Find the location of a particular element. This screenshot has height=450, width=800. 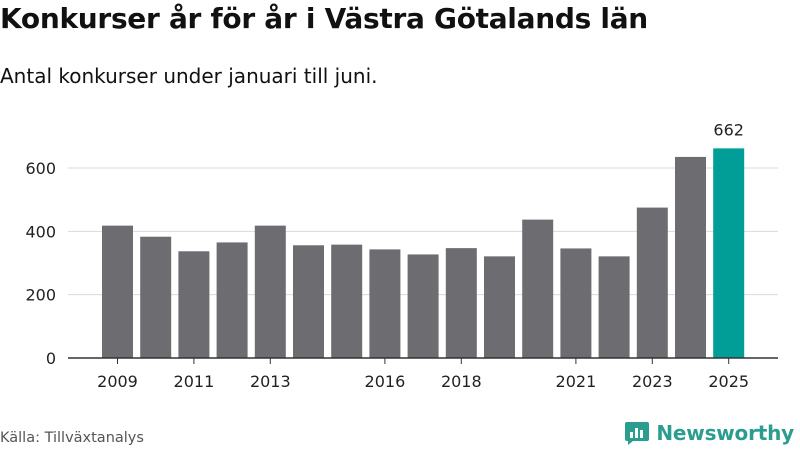

brand-name: Newsworthy is located at coordinates (725, 433).